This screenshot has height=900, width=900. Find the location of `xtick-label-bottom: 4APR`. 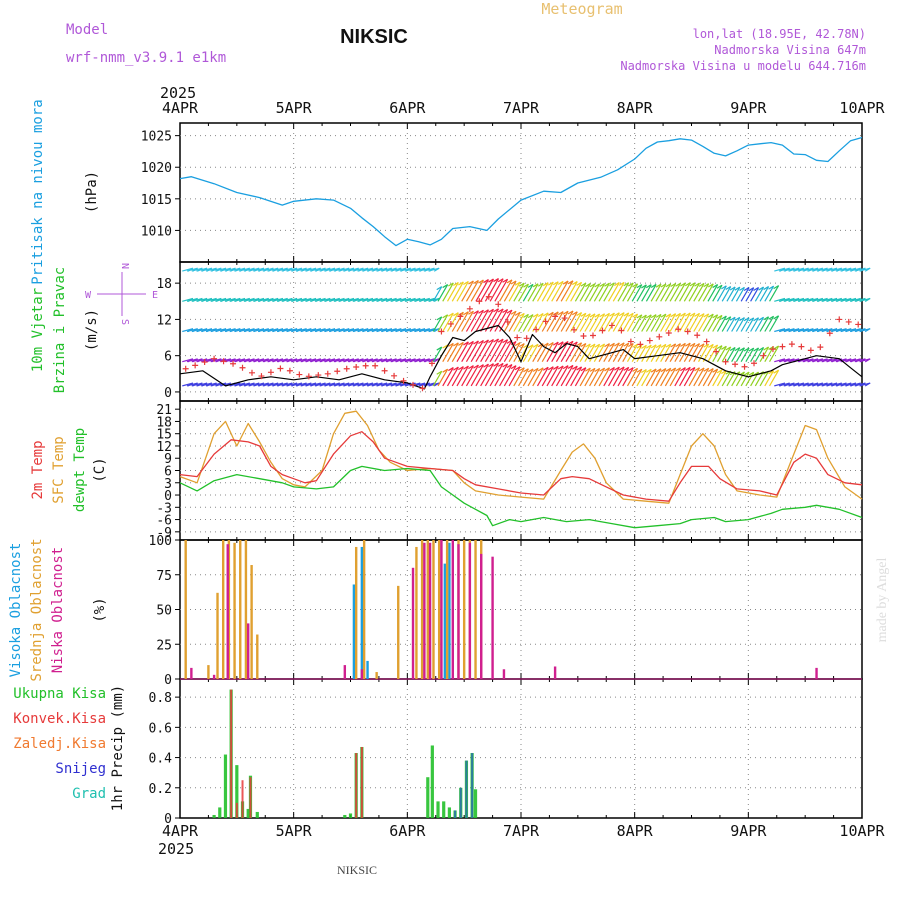

xtick-label-bottom: 4APR is located at coordinates (180, 831).